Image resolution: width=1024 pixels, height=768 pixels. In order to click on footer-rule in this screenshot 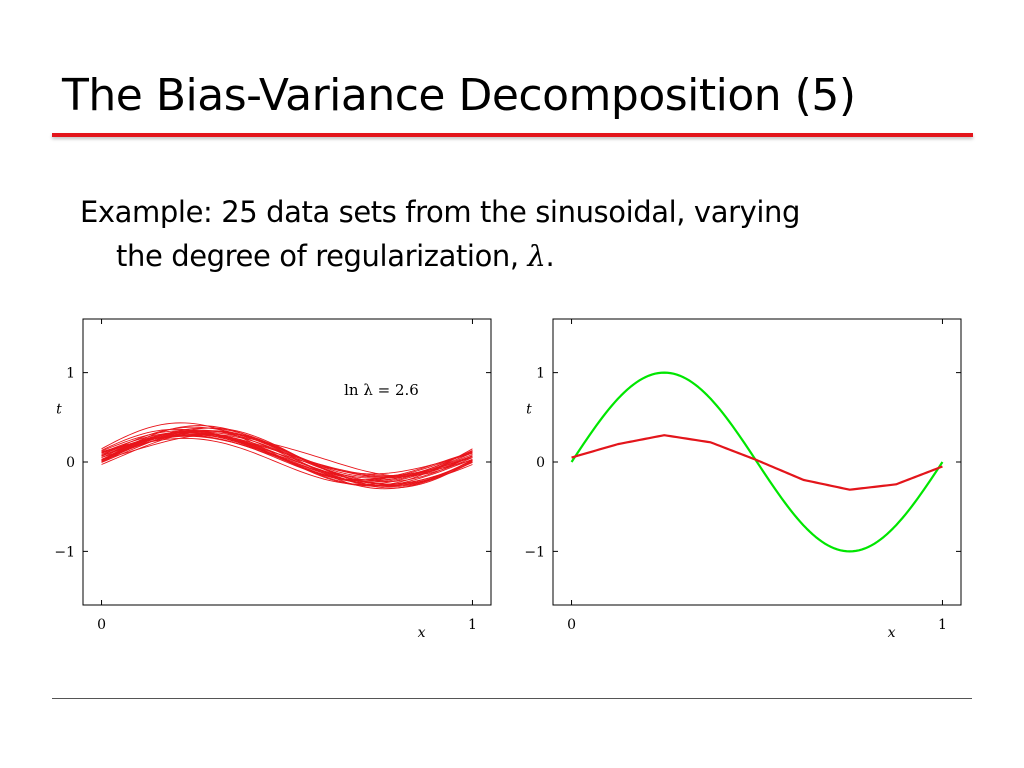, I will do `click(512, 698)`.